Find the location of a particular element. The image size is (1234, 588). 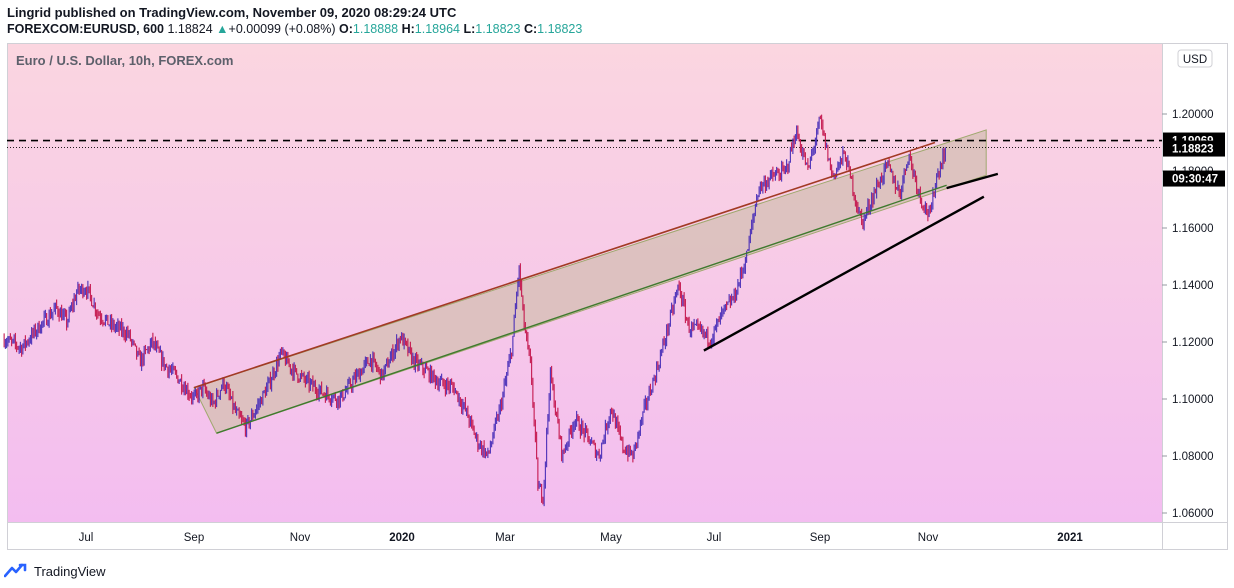

last-price: 1.18824 is located at coordinates (190, 29).